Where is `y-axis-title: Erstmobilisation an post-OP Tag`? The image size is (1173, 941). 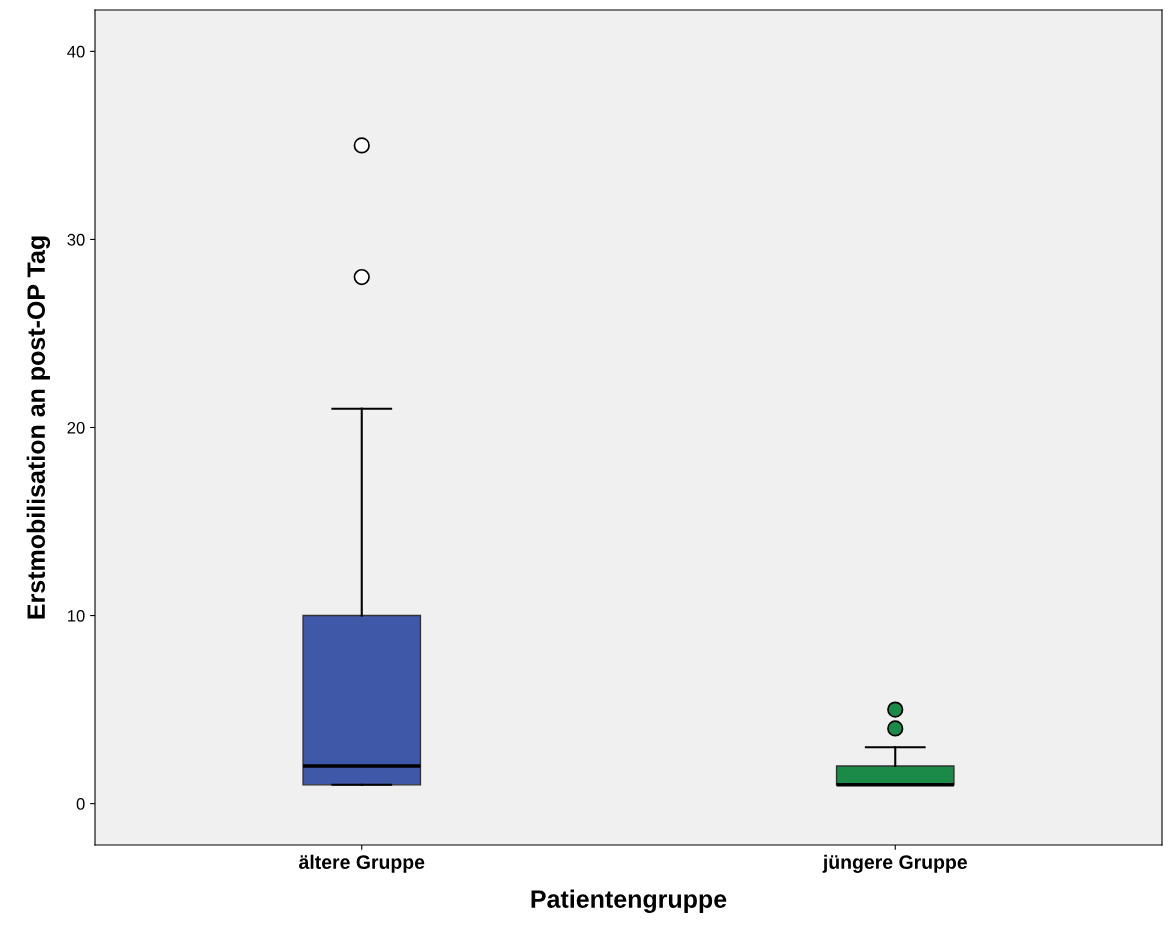 y-axis-title: Erstmobilisation an post-OP Tag is located at coordinates (38, 427).